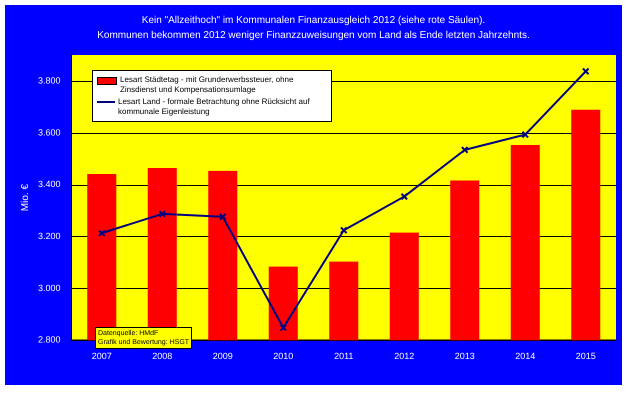  I want to click on x-tick-label: 2009, so click(222, 356).